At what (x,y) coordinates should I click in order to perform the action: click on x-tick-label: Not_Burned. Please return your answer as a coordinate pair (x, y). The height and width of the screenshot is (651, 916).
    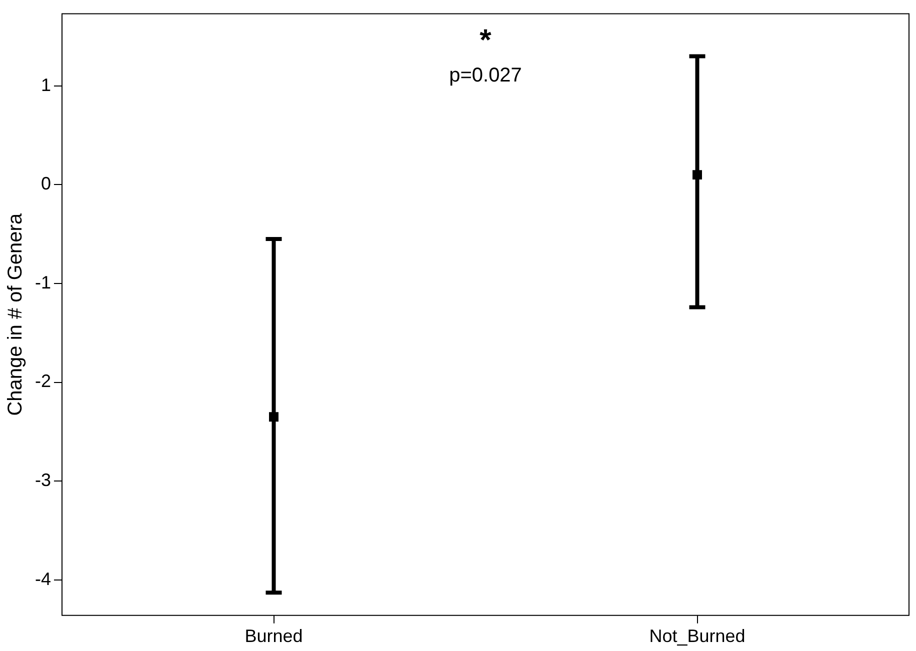
    Looking at the image, I should click on (697, 636).